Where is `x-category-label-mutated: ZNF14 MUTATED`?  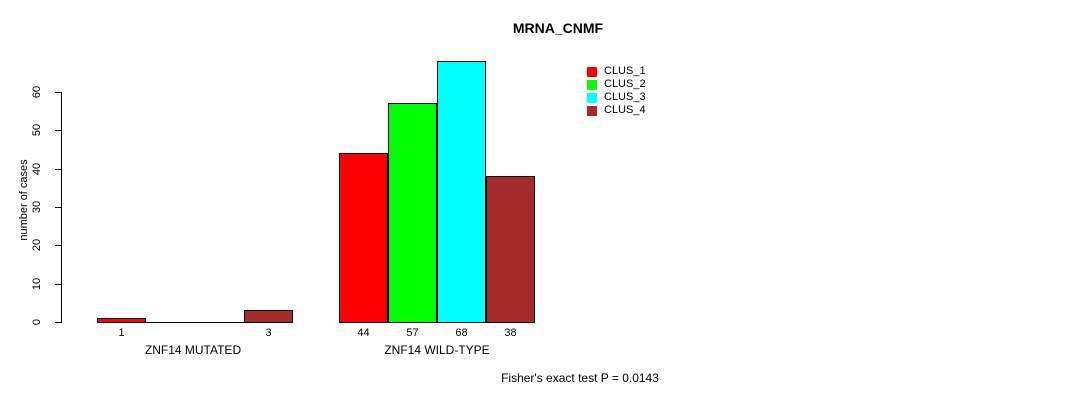
x-category-label-mutated: ZNF14 MUTATED is located at coordinates (193, 350).